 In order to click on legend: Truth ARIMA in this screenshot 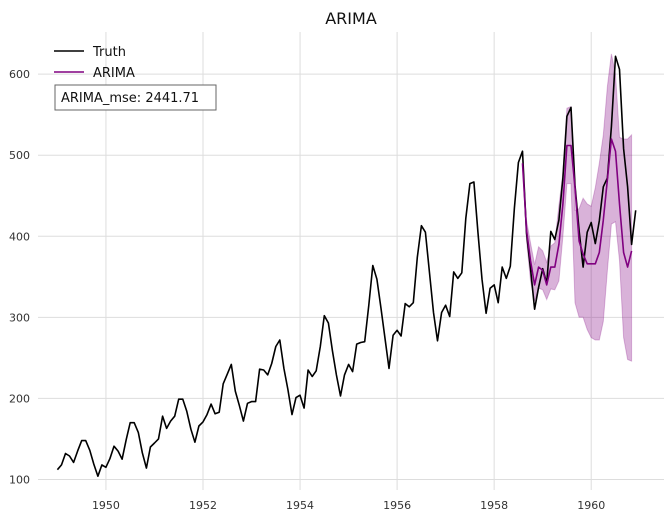, I will do `click(94, 63)`.